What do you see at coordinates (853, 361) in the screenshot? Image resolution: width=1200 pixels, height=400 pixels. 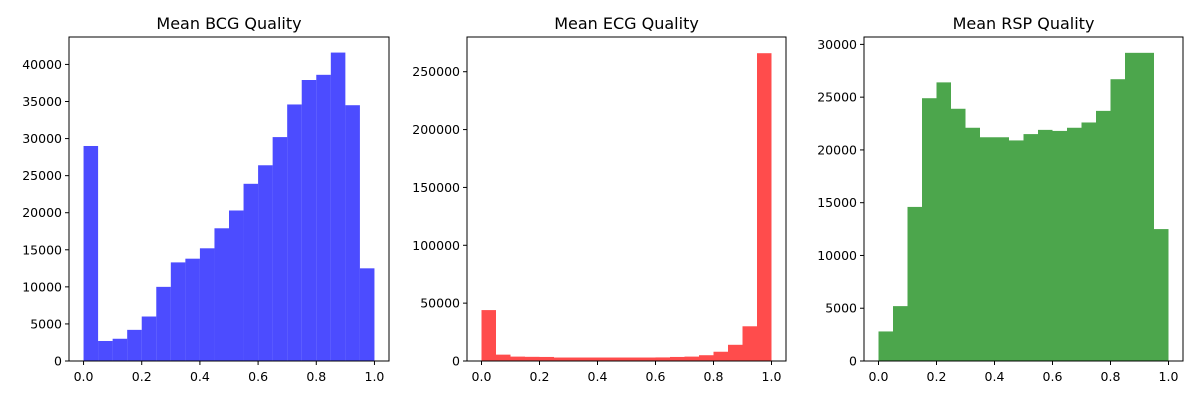 I see `rsp-y-tick-label-0: 0` at bounding box center [853, 361].